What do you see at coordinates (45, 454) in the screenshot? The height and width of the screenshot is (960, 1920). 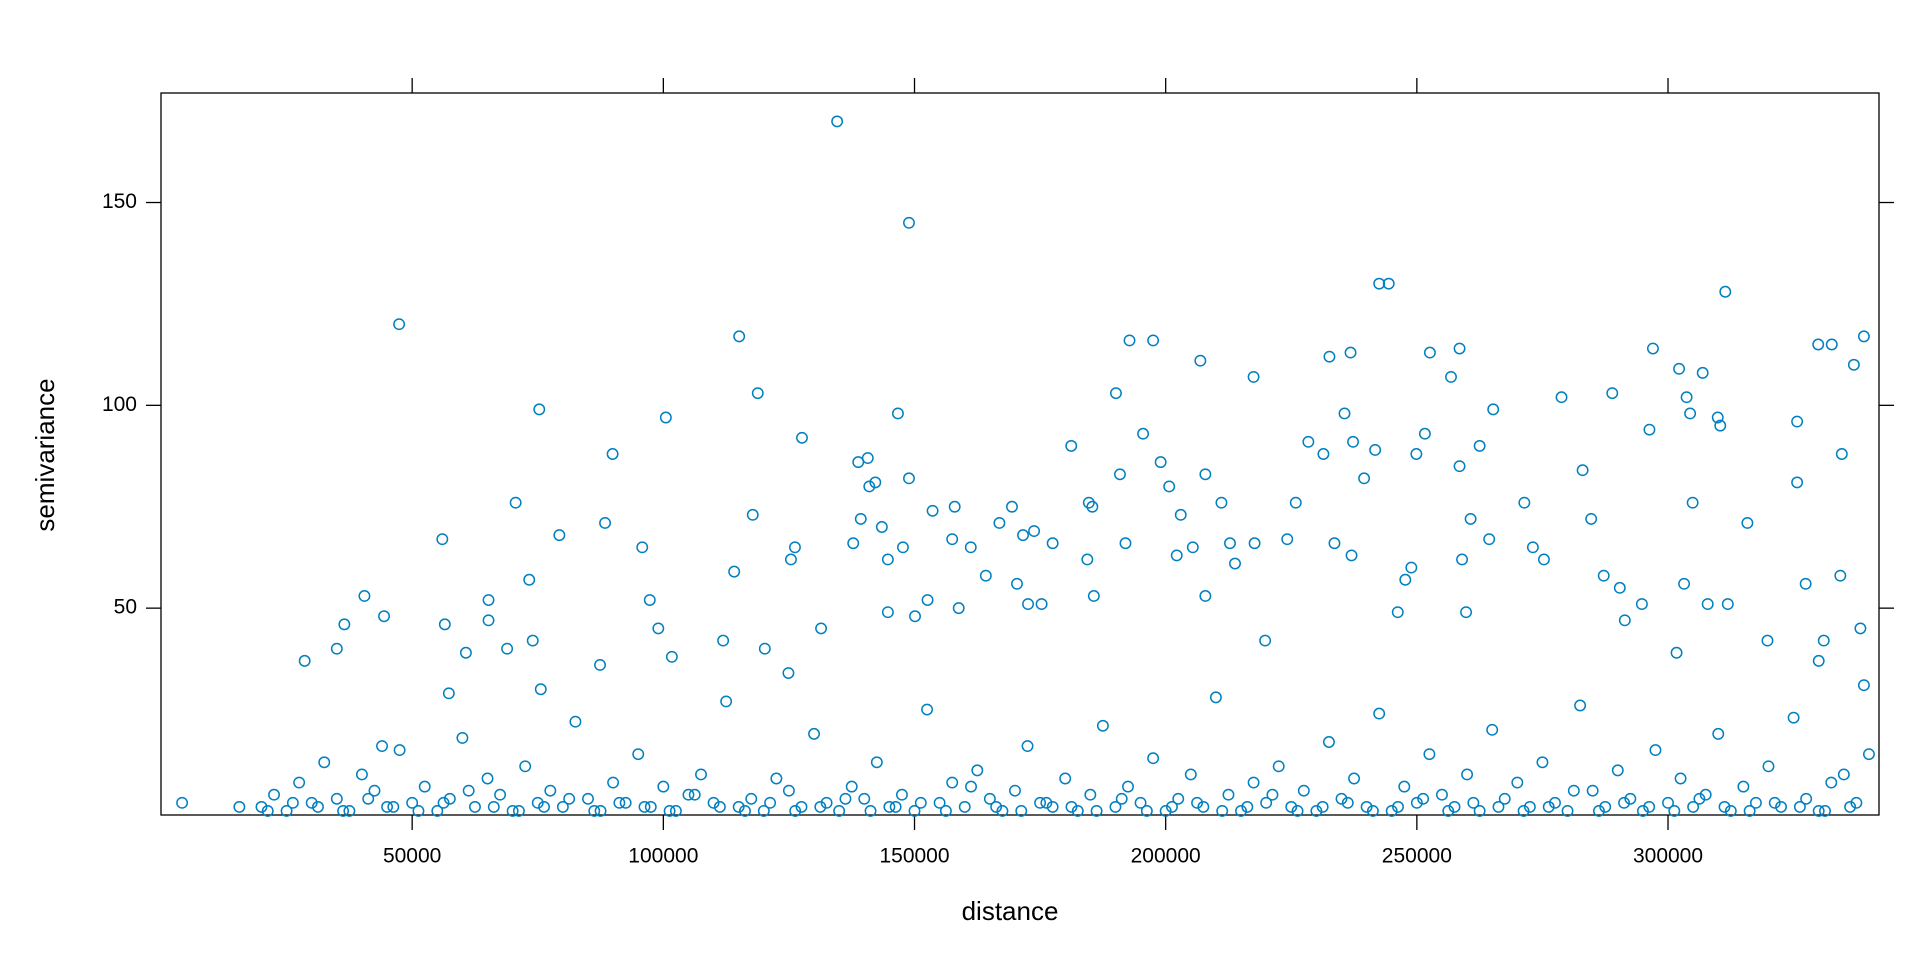 I see `y-axis-title: semivariance` at bounding box center [45, 454].